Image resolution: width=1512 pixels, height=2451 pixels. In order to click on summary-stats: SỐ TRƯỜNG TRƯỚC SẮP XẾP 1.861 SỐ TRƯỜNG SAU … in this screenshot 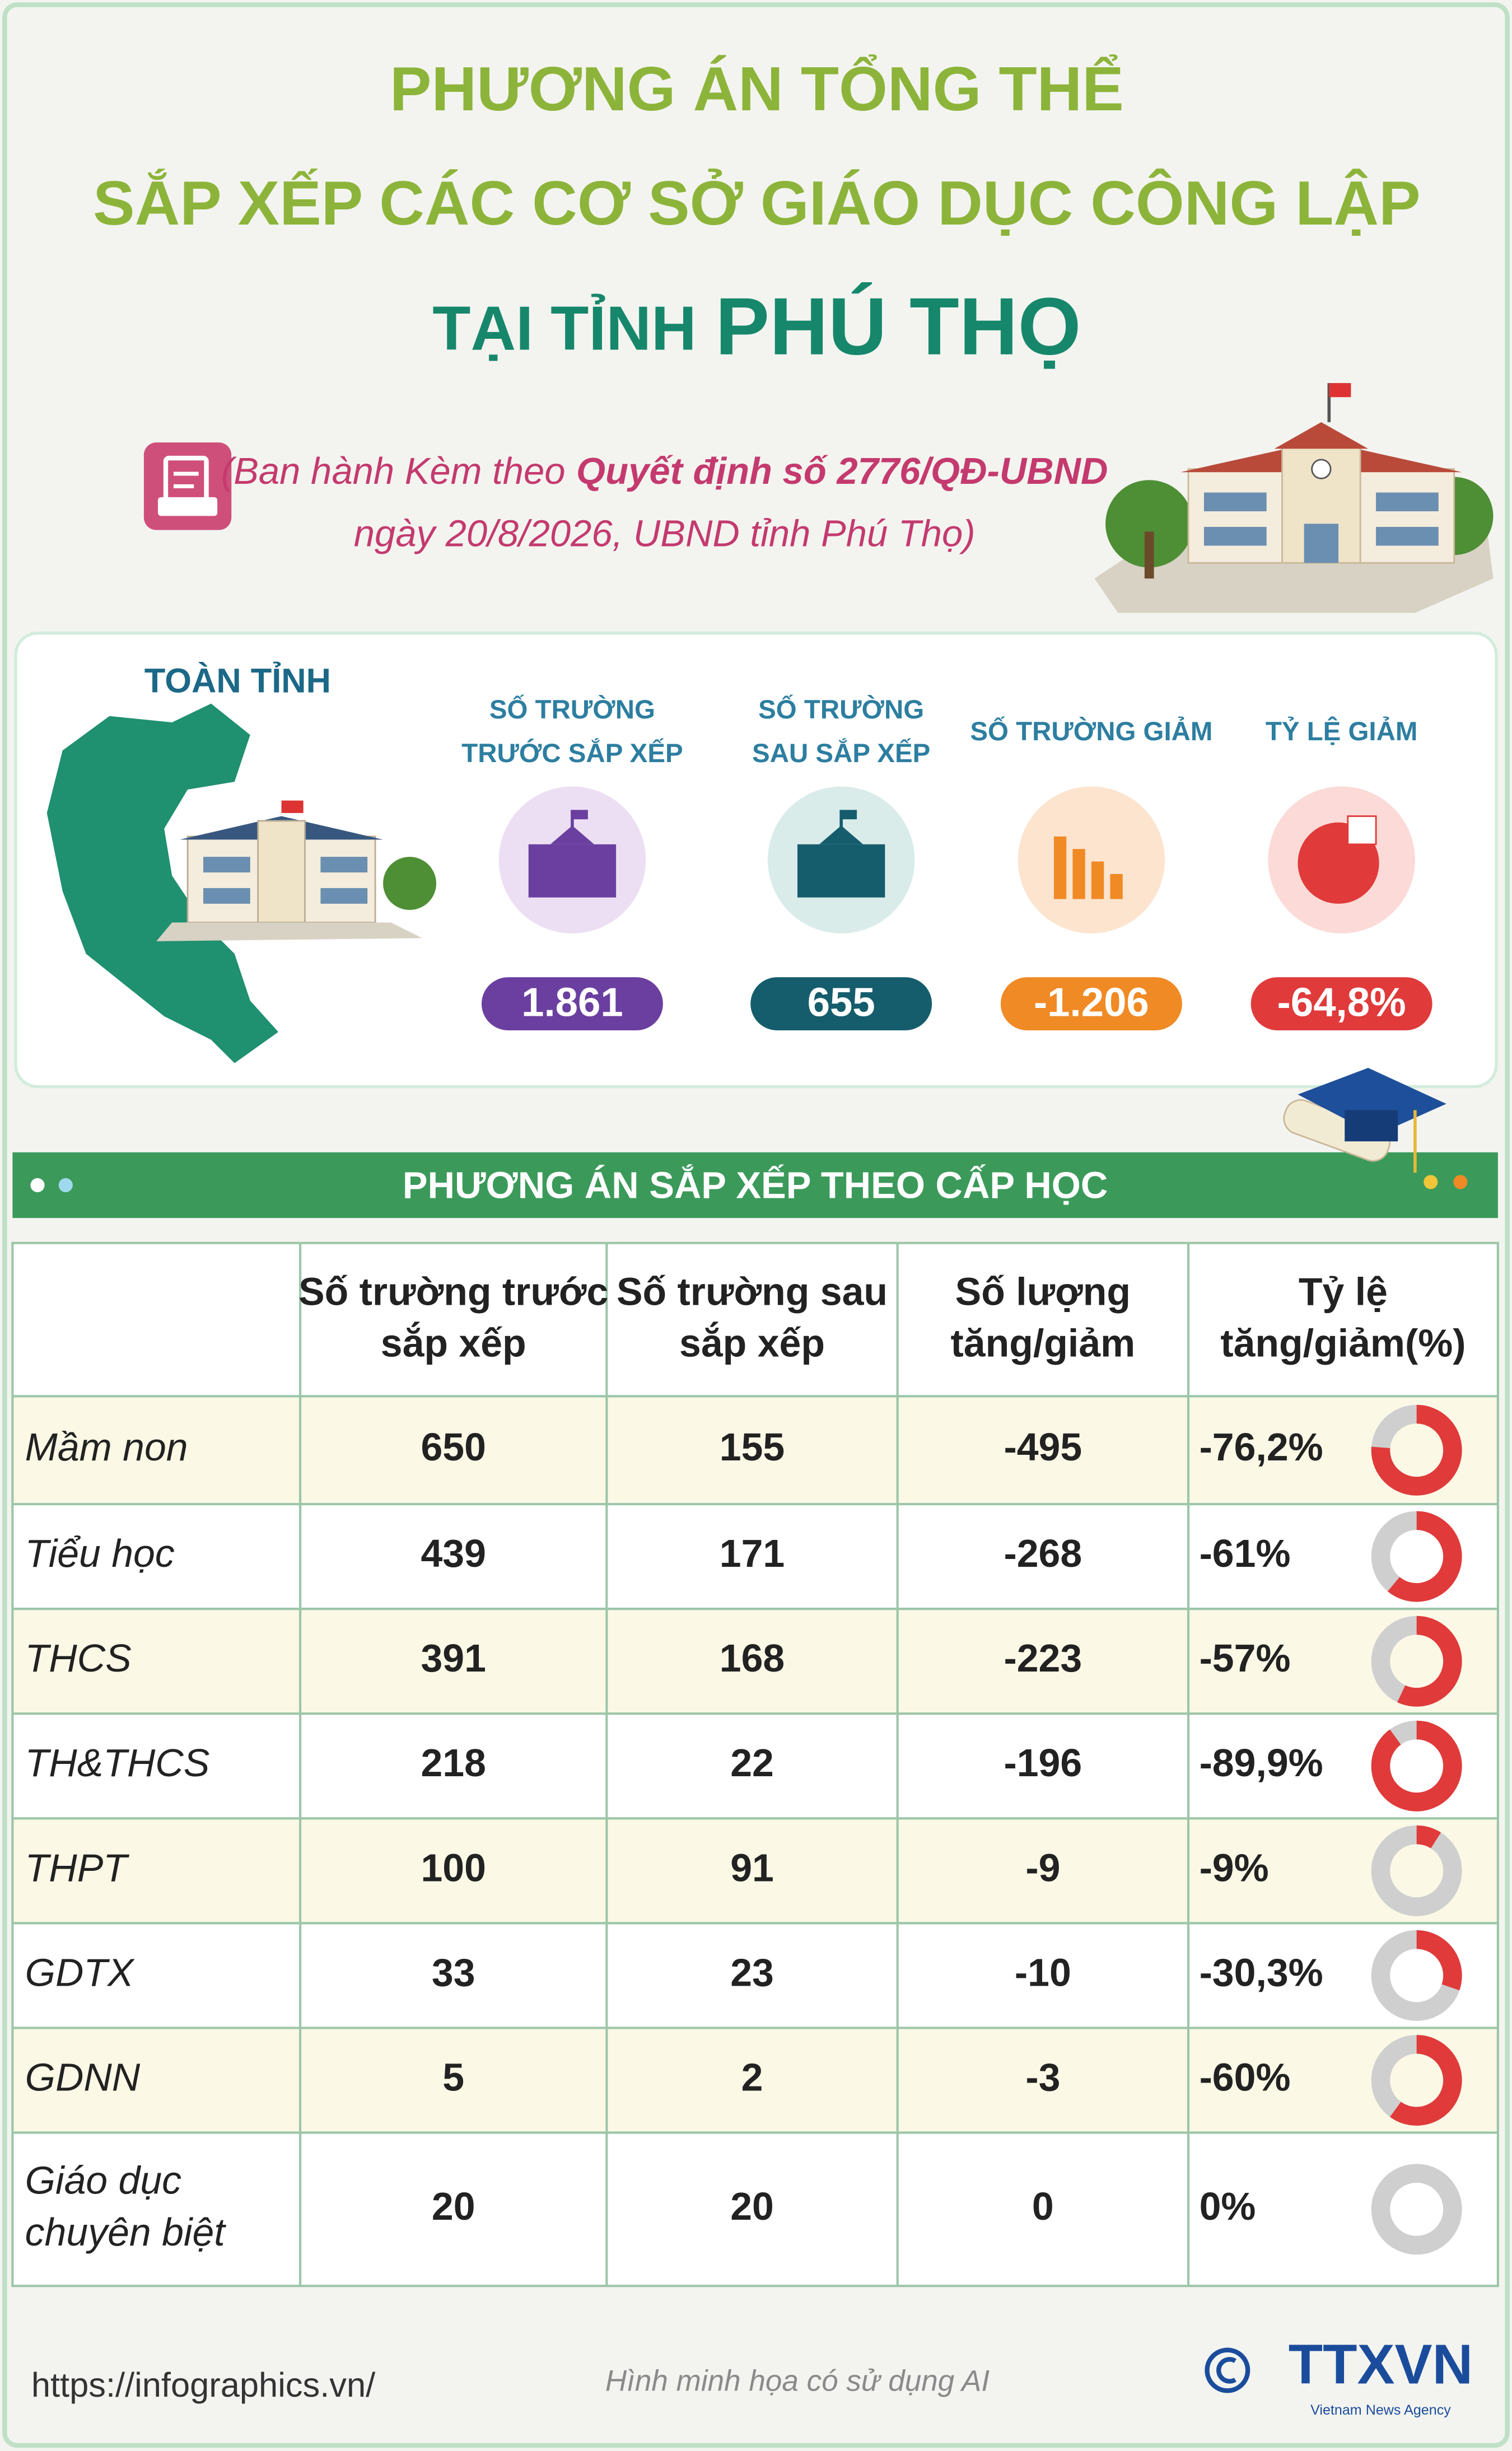, I will do `click(947, 862)`.